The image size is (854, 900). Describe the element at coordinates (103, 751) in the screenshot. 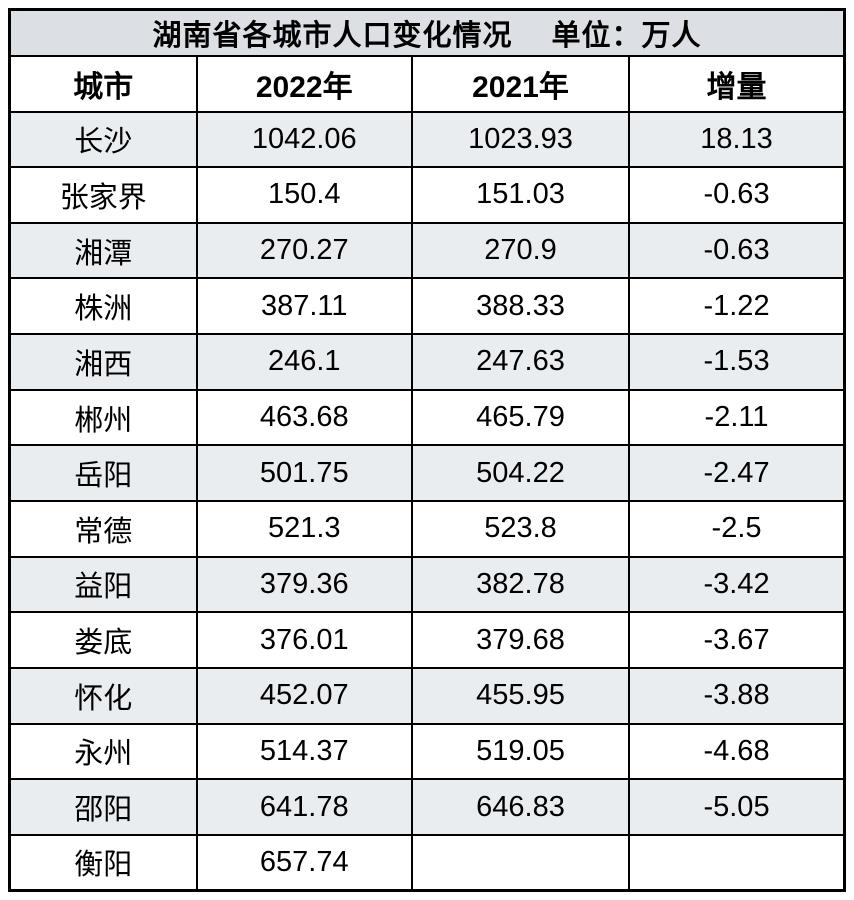

I see `city-cell: 永州` at that location.